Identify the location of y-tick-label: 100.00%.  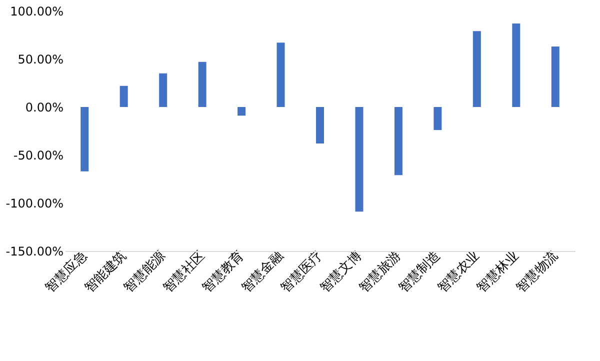
(37, 11).